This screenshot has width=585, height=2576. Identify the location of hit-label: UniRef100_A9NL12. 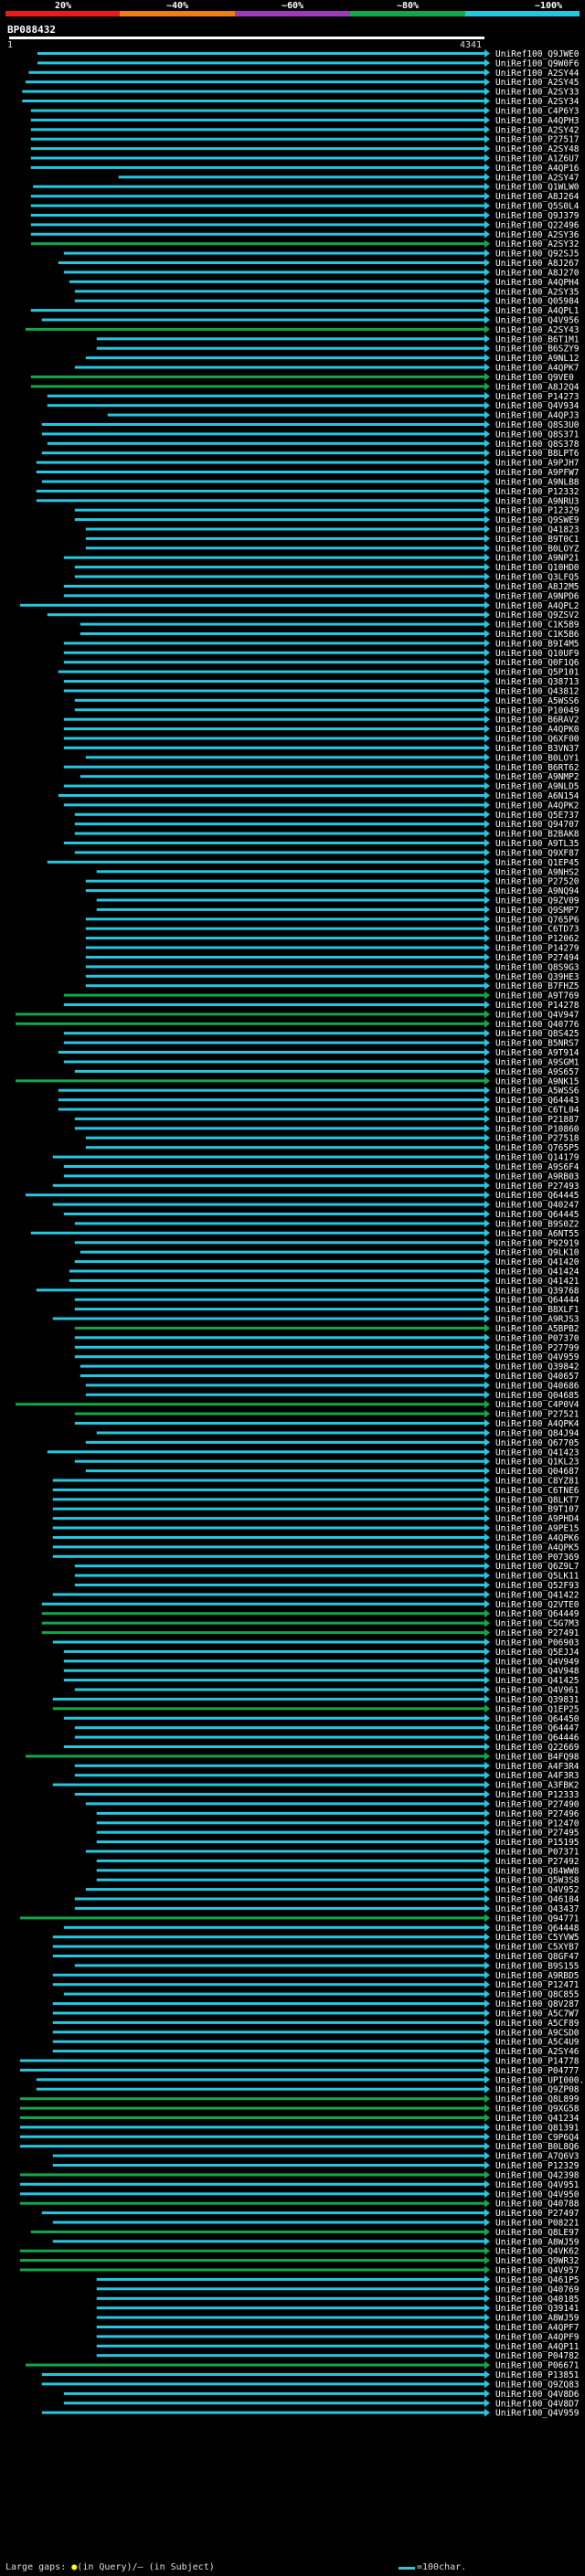
(538, 359).